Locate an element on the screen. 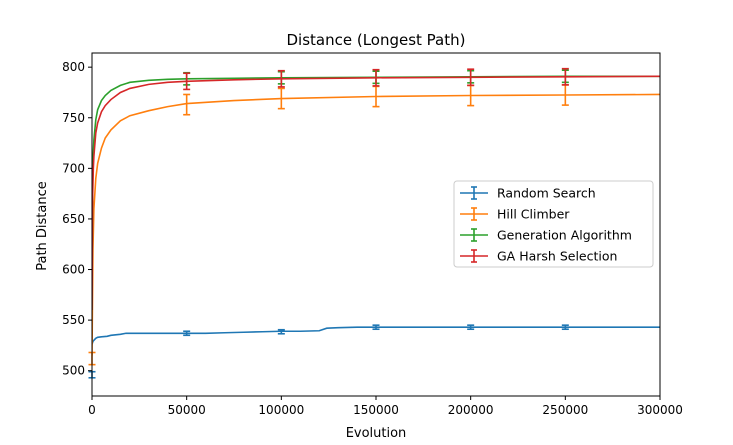  x-tick-label: 150000 is located at coordinates (376, 410).